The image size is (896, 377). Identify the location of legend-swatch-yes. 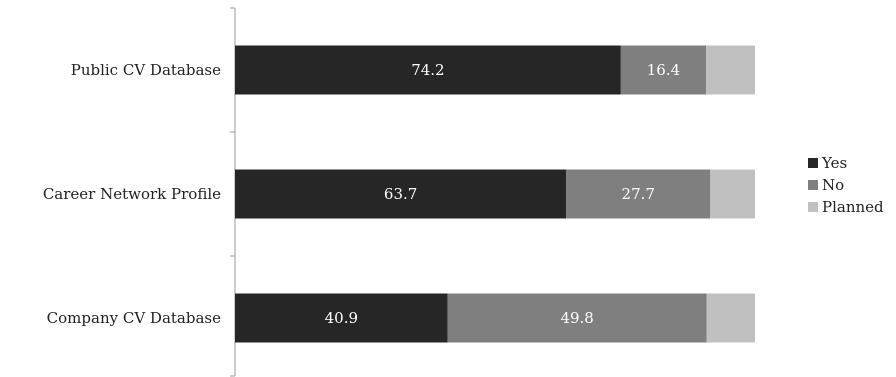
(813, 163).